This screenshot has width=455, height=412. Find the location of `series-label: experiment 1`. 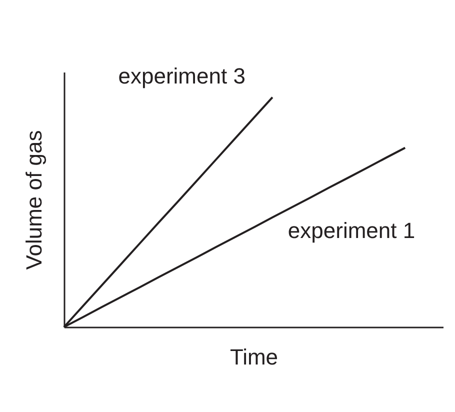

series-label: experiment 1 is located at coordinates (352, 230).